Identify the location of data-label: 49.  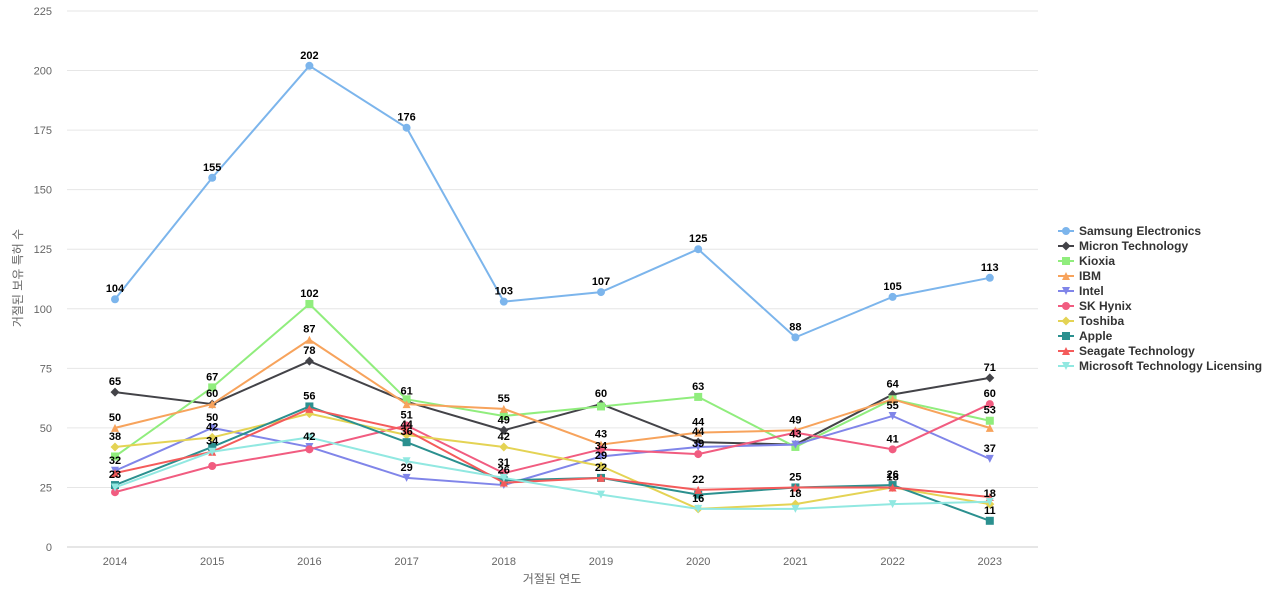
(504, 420).